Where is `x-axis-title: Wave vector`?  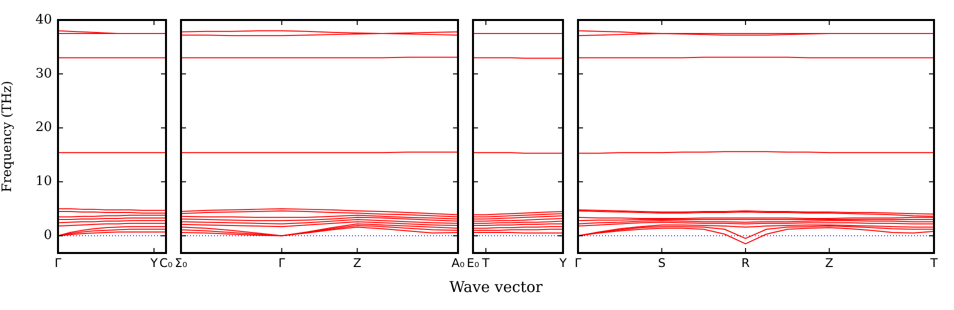
x-axis-title: Wave vector is located at coordinates (496, 287).